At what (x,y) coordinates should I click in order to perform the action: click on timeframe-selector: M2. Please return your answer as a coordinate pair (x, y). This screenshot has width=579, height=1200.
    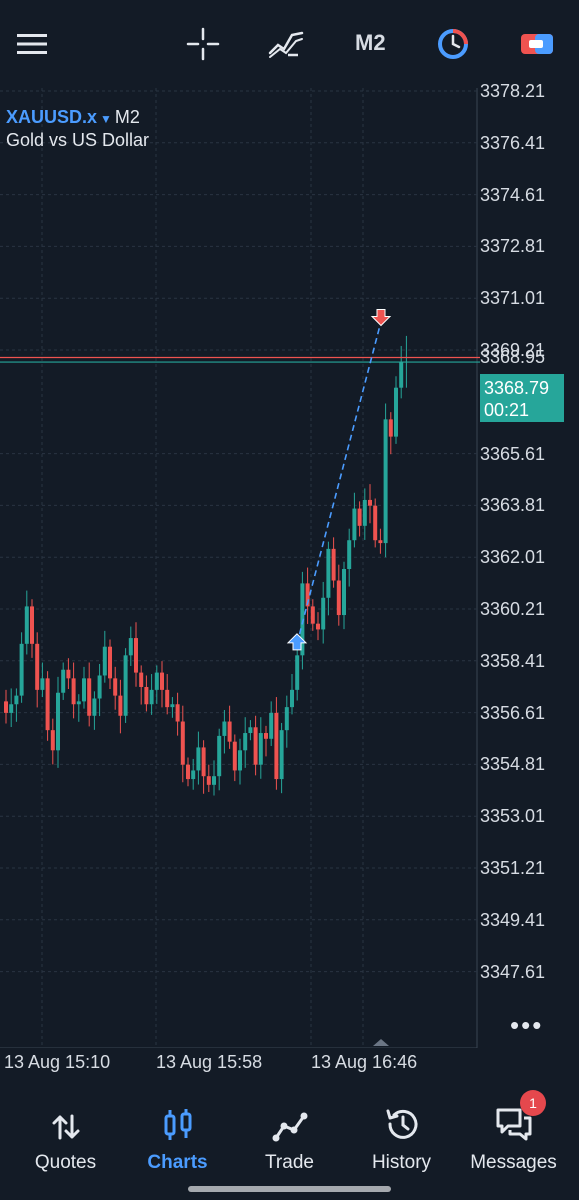
    Looking at the image, I should click on (370, 42).